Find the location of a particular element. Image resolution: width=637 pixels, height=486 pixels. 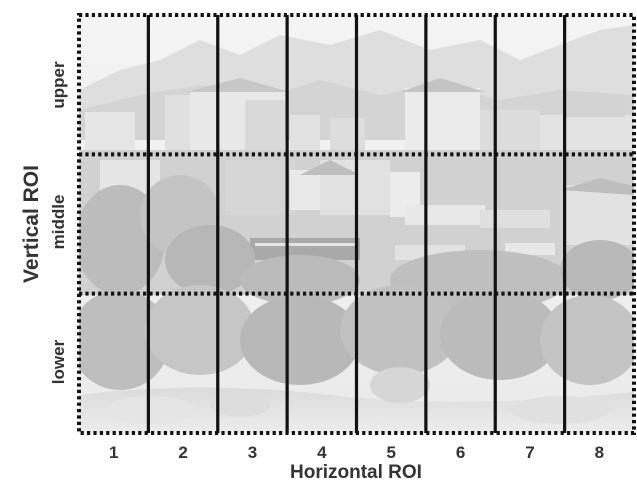

row-label-upper: upper is located at coordinates (58, 85).